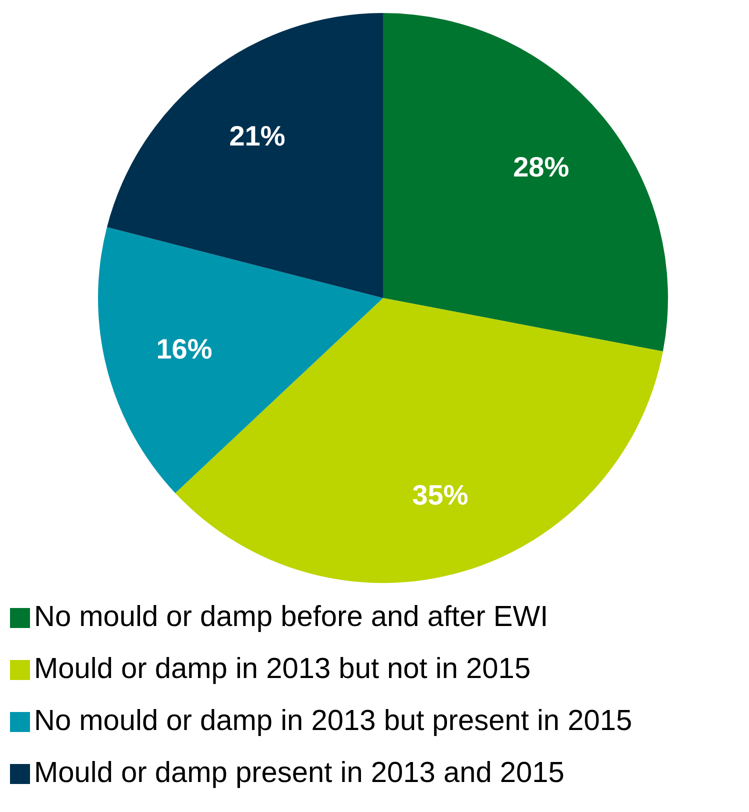  I want to click on legend-label: No mould or damp in 2013 but present in 2015, so click(333, 721).